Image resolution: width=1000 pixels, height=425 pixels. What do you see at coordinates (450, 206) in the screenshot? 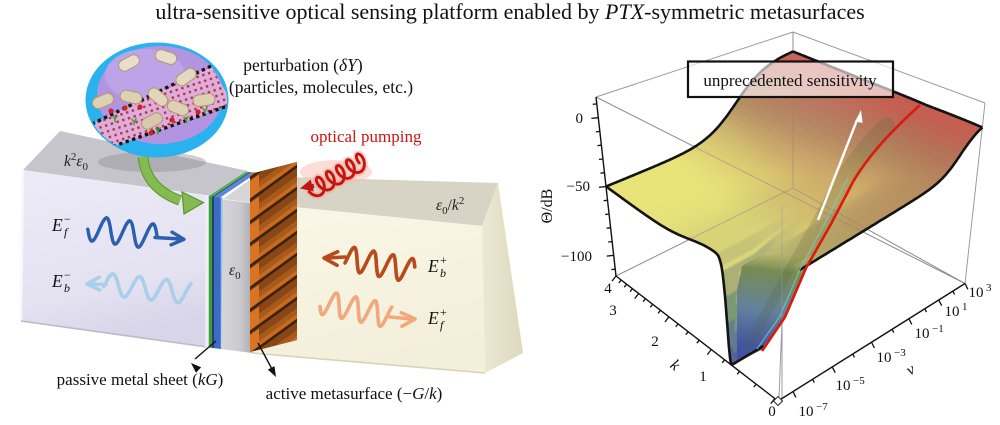
I see `svg-text: ε0/k2` at bounding box center [450, 206].